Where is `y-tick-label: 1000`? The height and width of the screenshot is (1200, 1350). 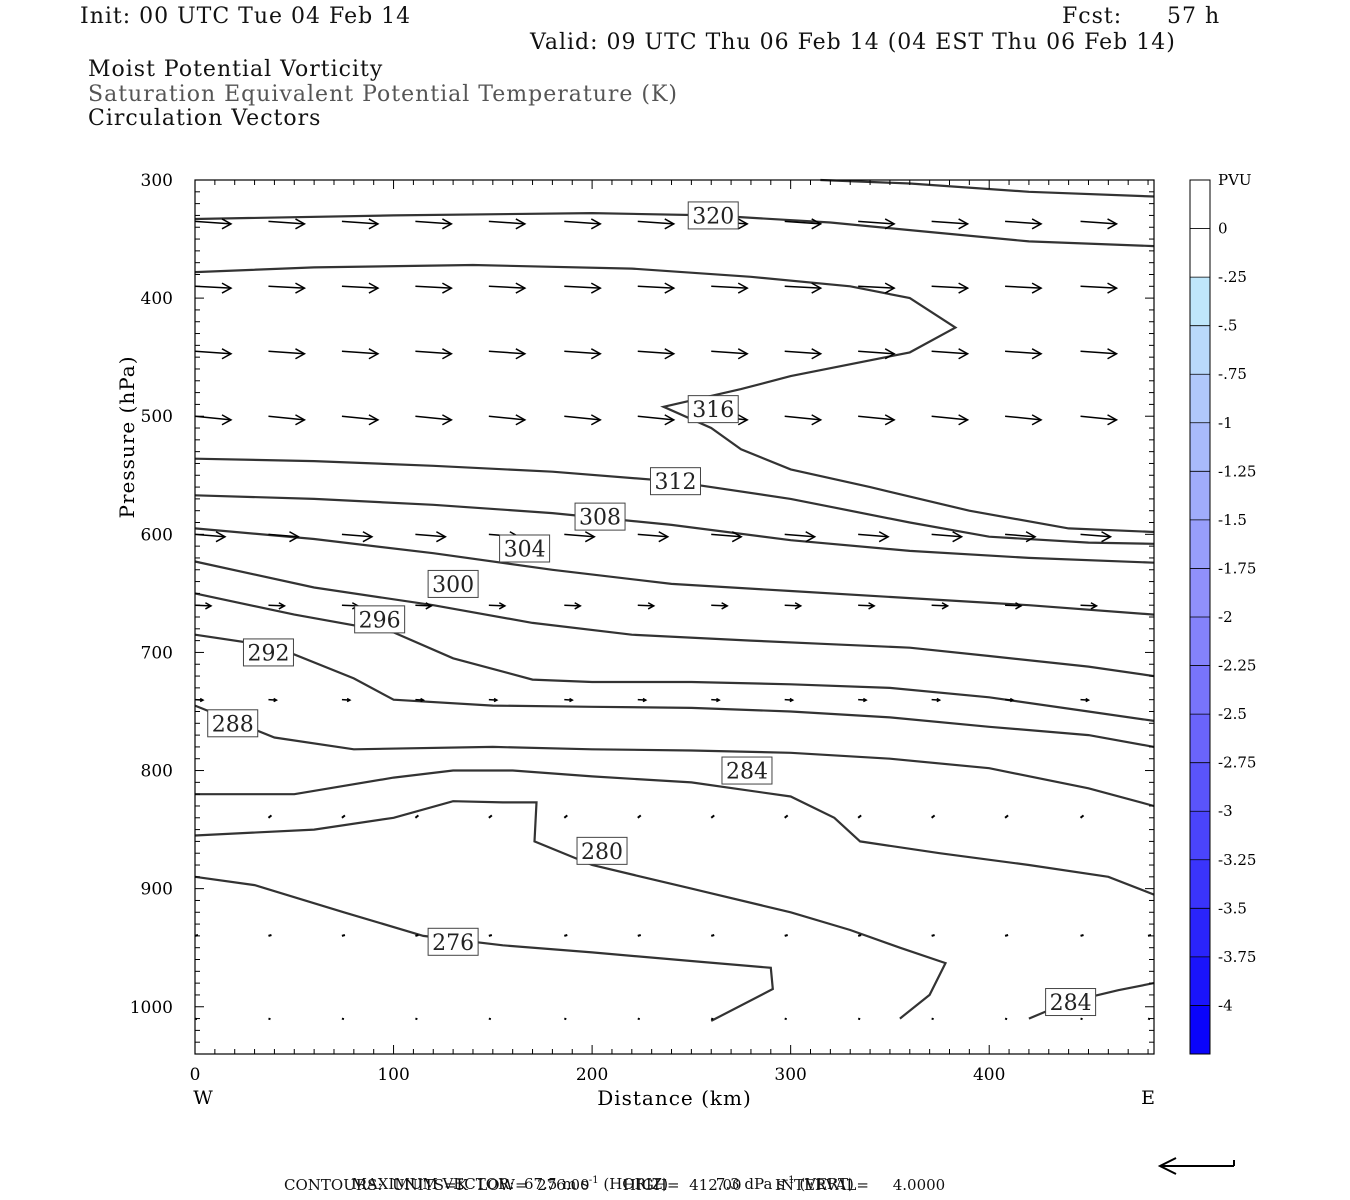 y-tick-label: 1000 is located at coordinates (151, 1008).